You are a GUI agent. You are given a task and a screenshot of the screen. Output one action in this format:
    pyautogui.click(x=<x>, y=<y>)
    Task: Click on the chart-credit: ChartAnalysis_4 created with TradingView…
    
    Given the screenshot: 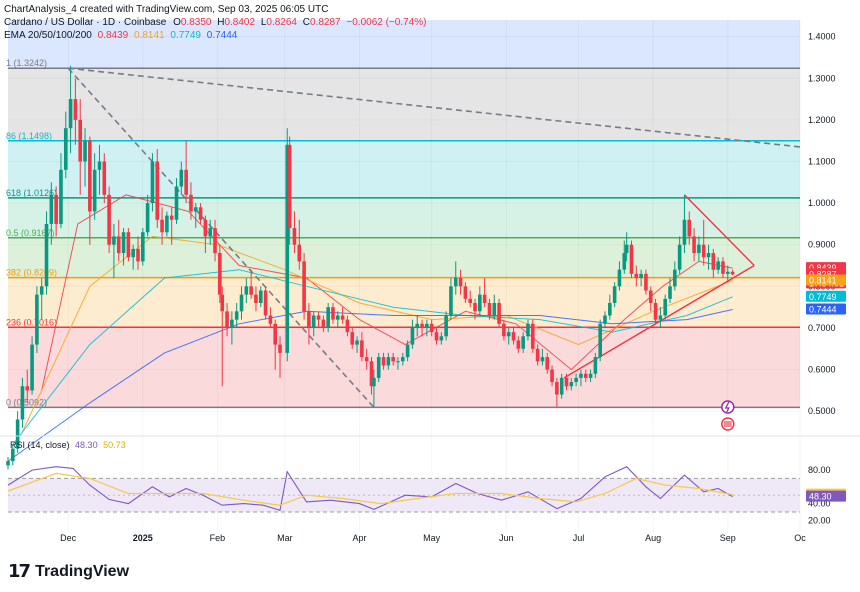 What is the action you would take?
    pyautogui.click(x=166, y=9)
    